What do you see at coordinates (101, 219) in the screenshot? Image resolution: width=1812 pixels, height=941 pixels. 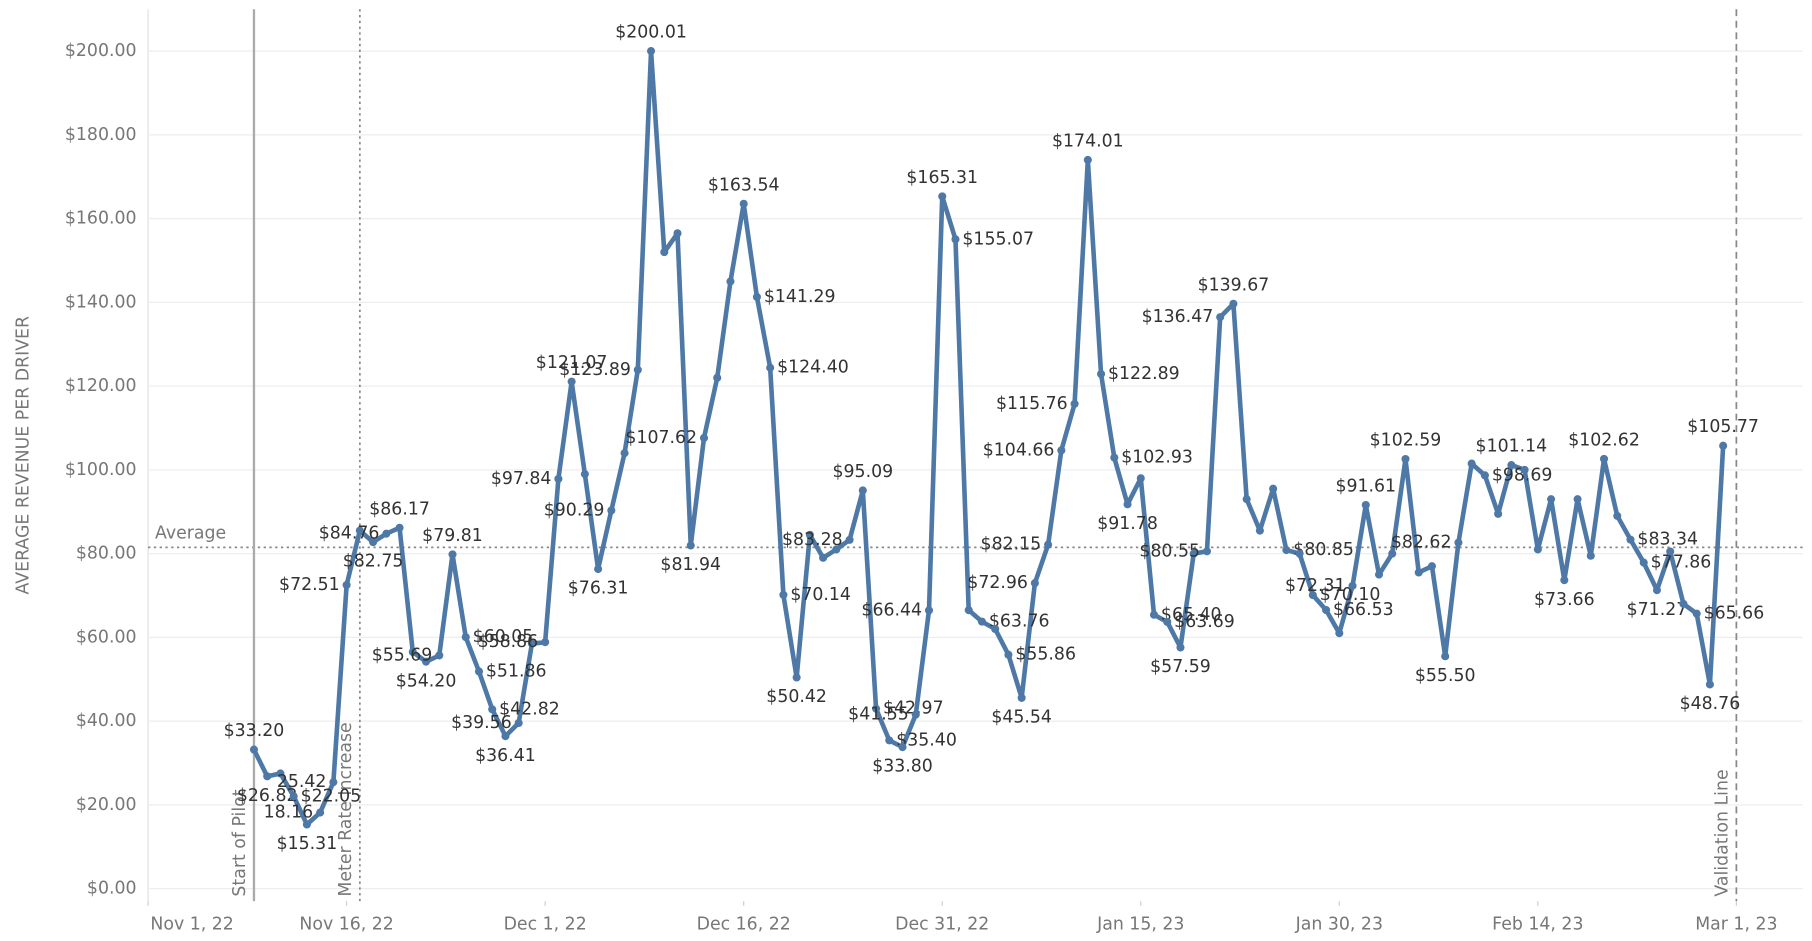 I see `y-tick-label: $160.00` at bounding box center [101, 219].